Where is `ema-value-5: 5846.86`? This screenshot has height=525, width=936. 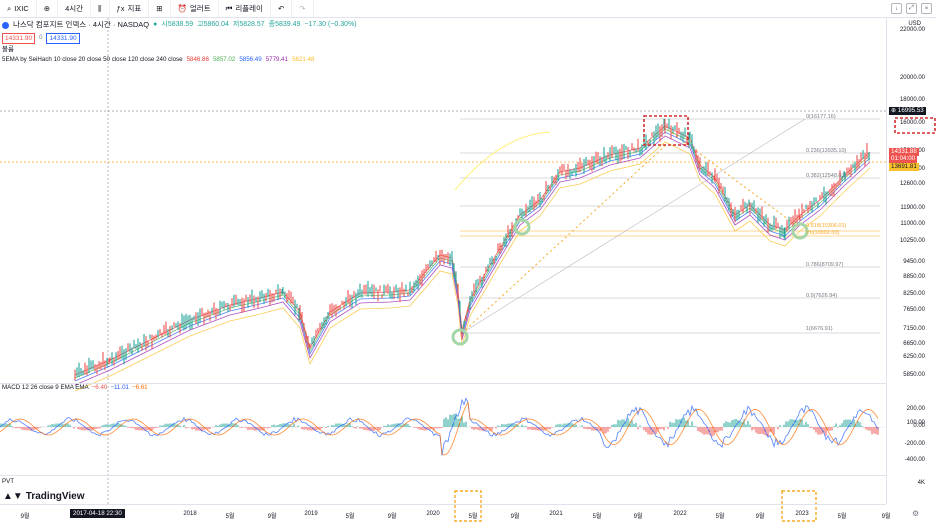 ema-value-5: 5846.86 is located at coordinates (197, 59).